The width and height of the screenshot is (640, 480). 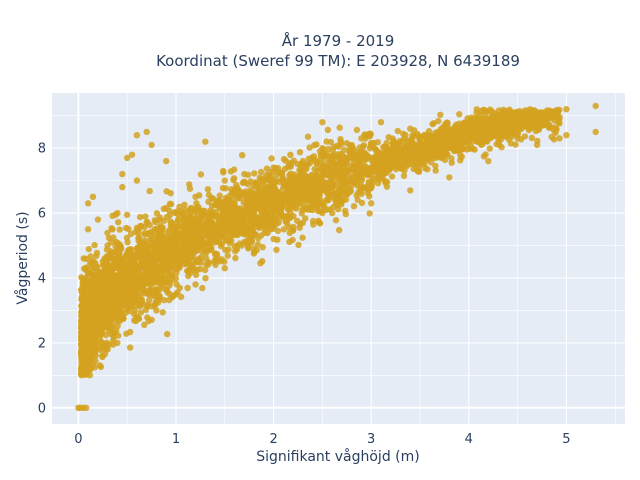 I want to click on x-tick-label: 1, so click(x=176, y=439).